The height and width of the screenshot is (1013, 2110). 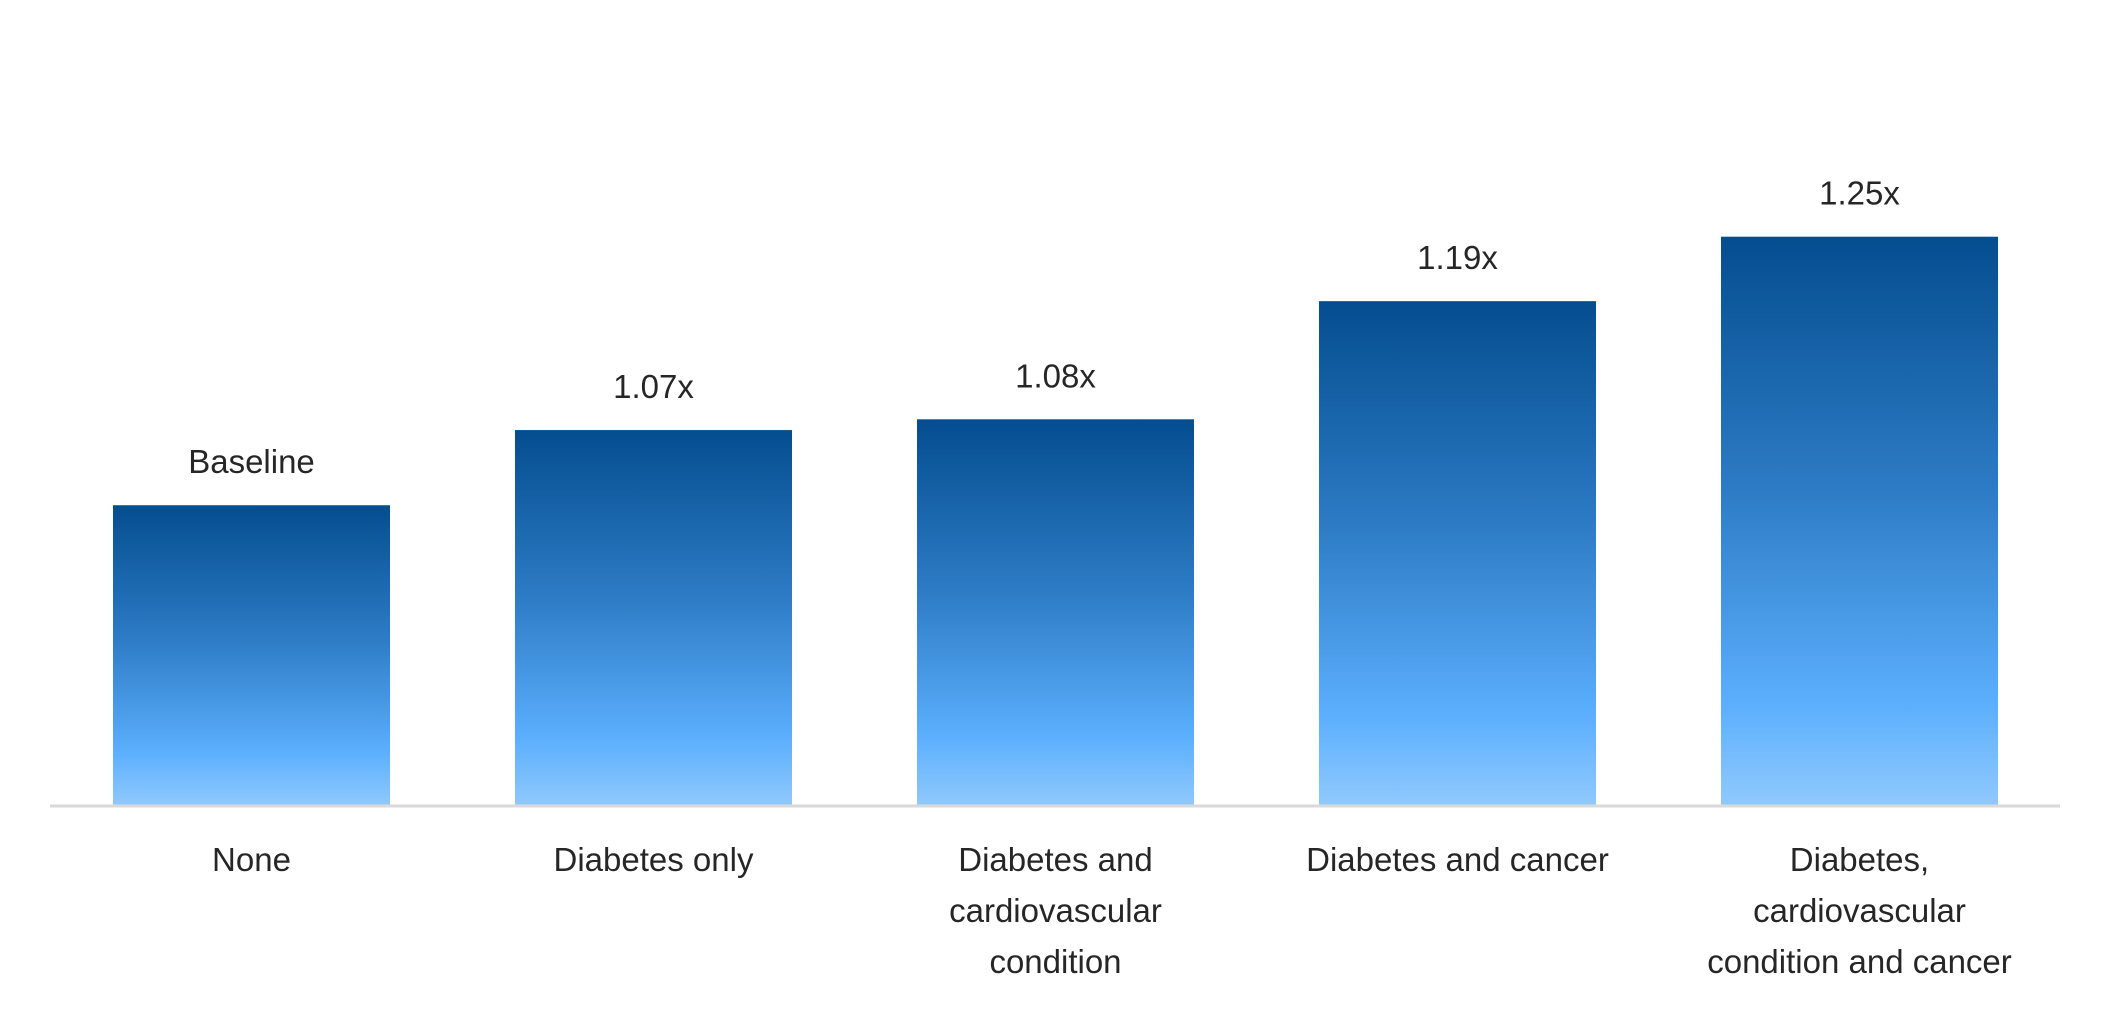 I want to click on category-label-line: Diabetes and, so click(x=1055, y=859).